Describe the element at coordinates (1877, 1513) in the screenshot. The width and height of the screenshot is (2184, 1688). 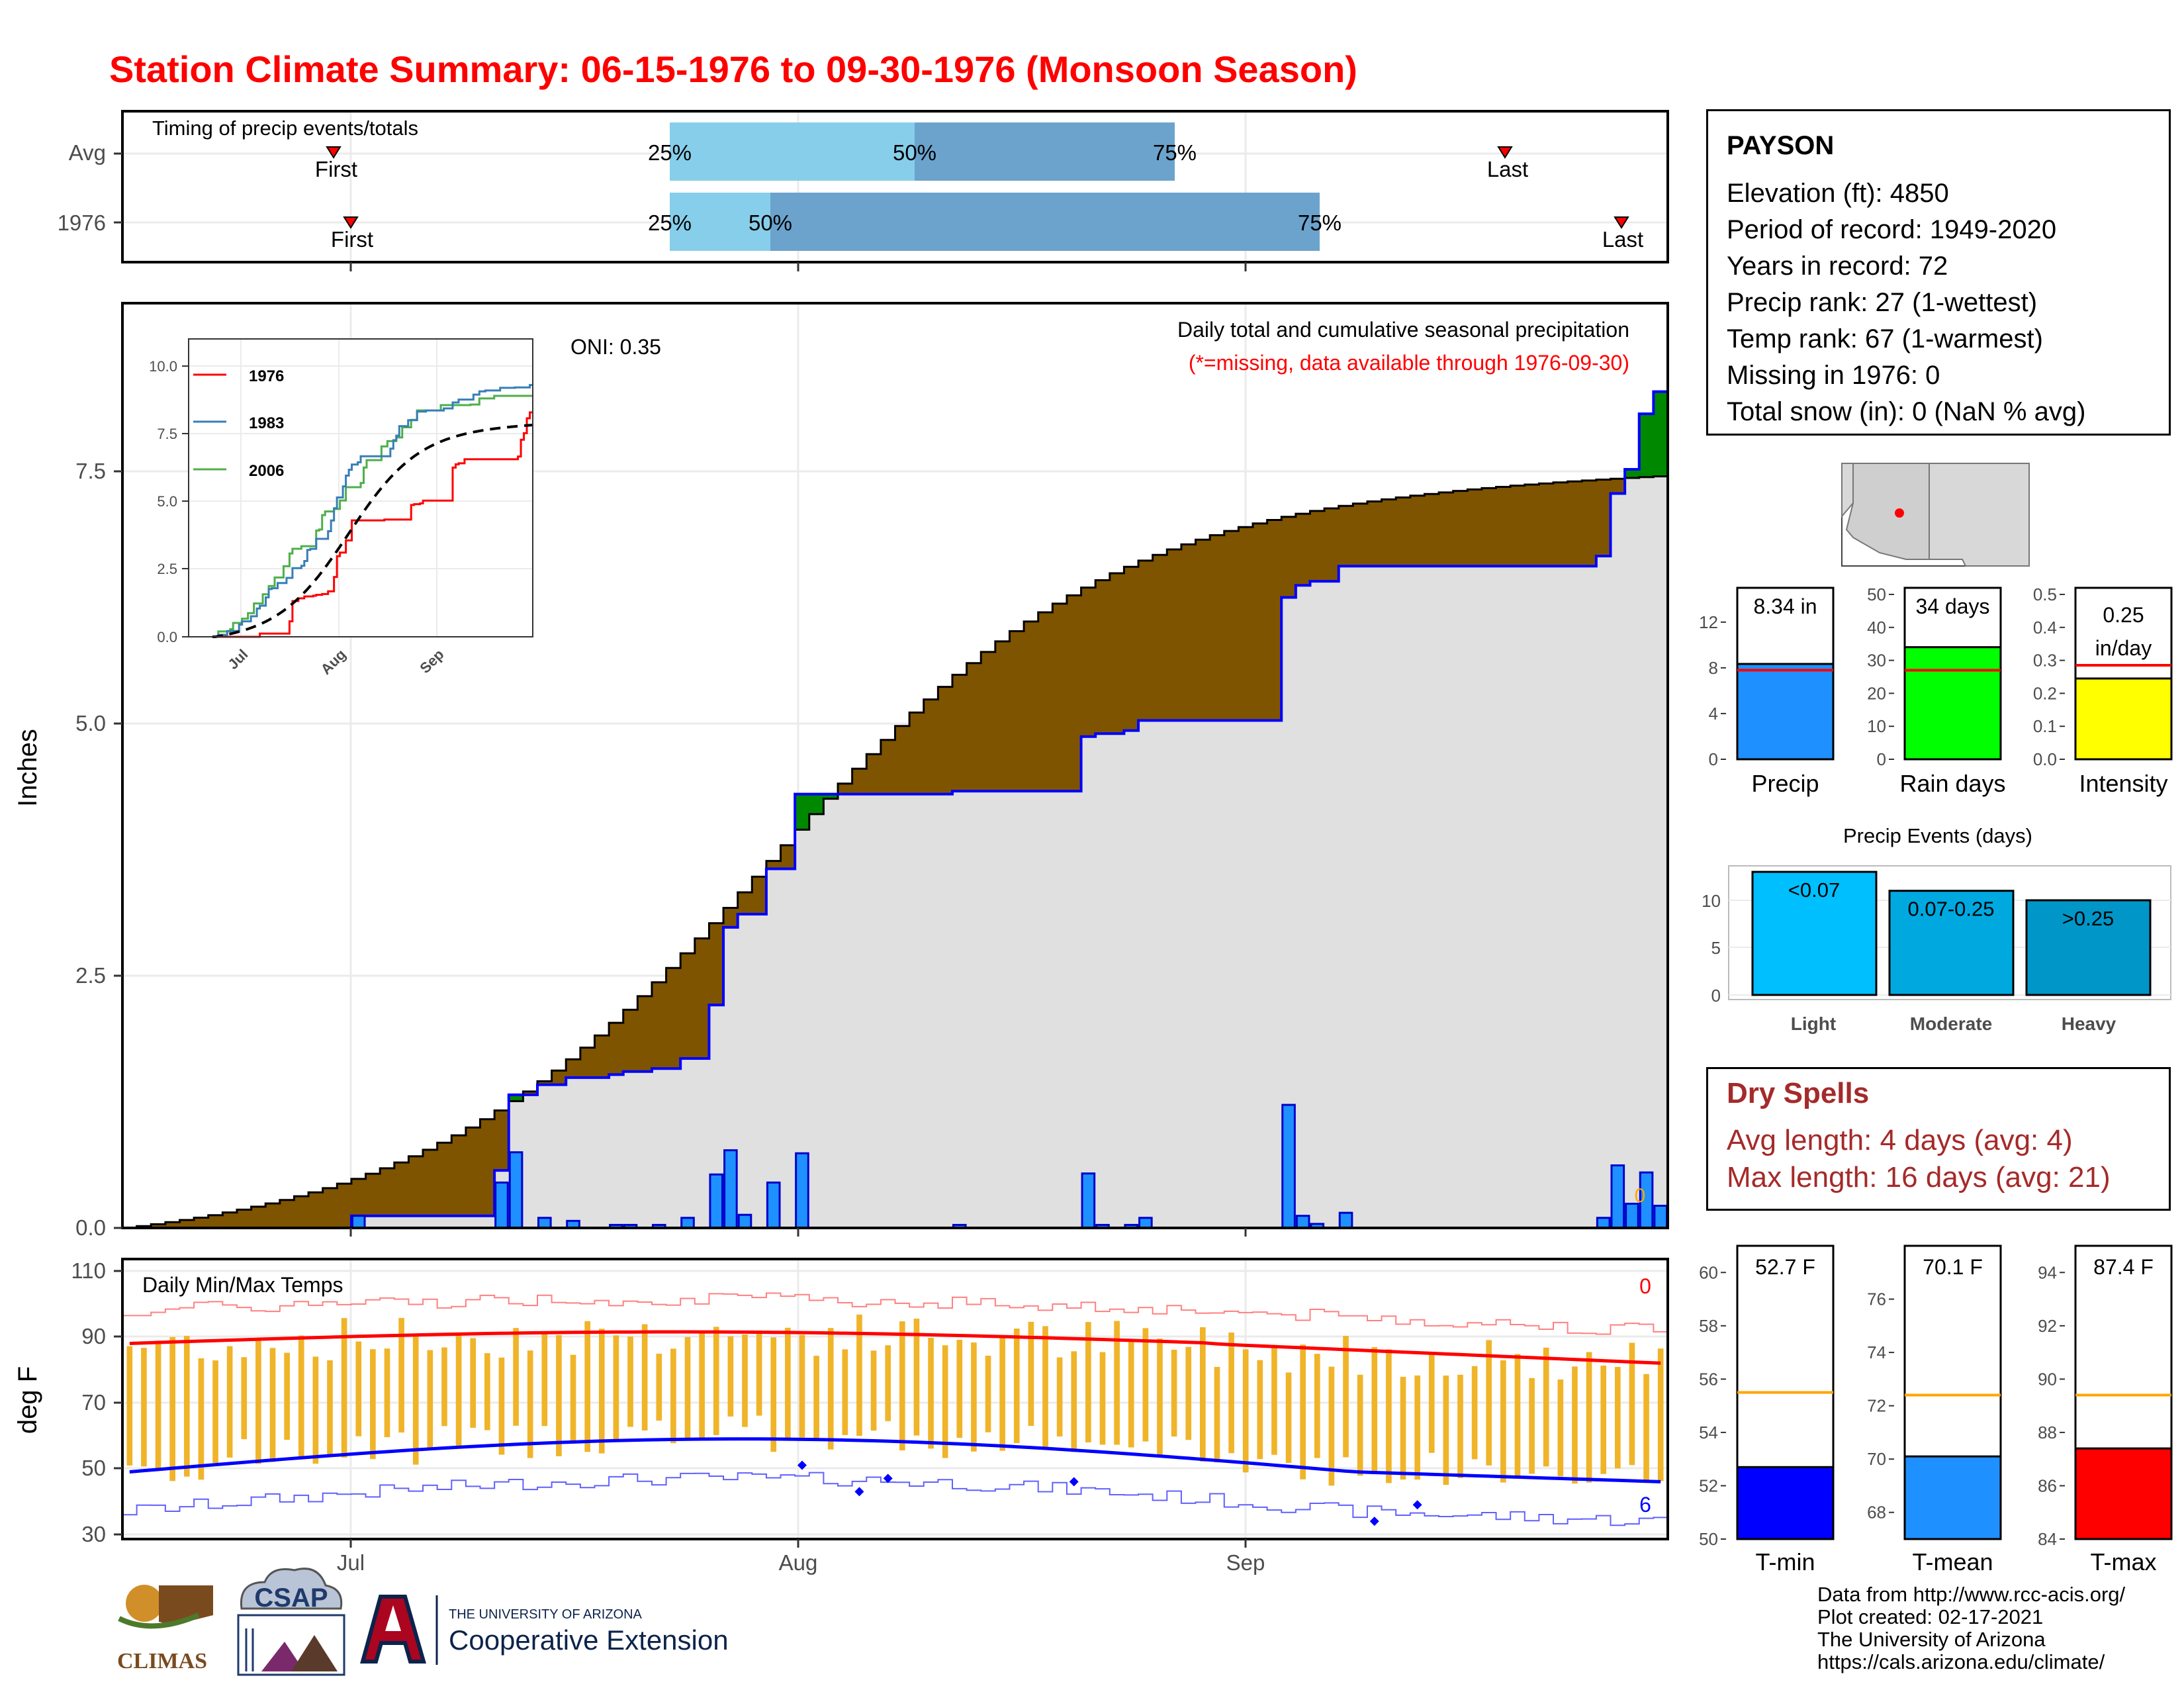
I see `temp-summary-tick: 68` at that location.